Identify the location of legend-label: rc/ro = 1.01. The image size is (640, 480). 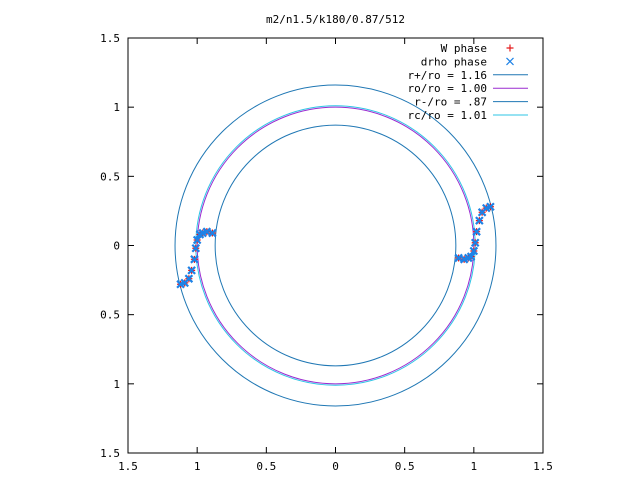
(447, 115).